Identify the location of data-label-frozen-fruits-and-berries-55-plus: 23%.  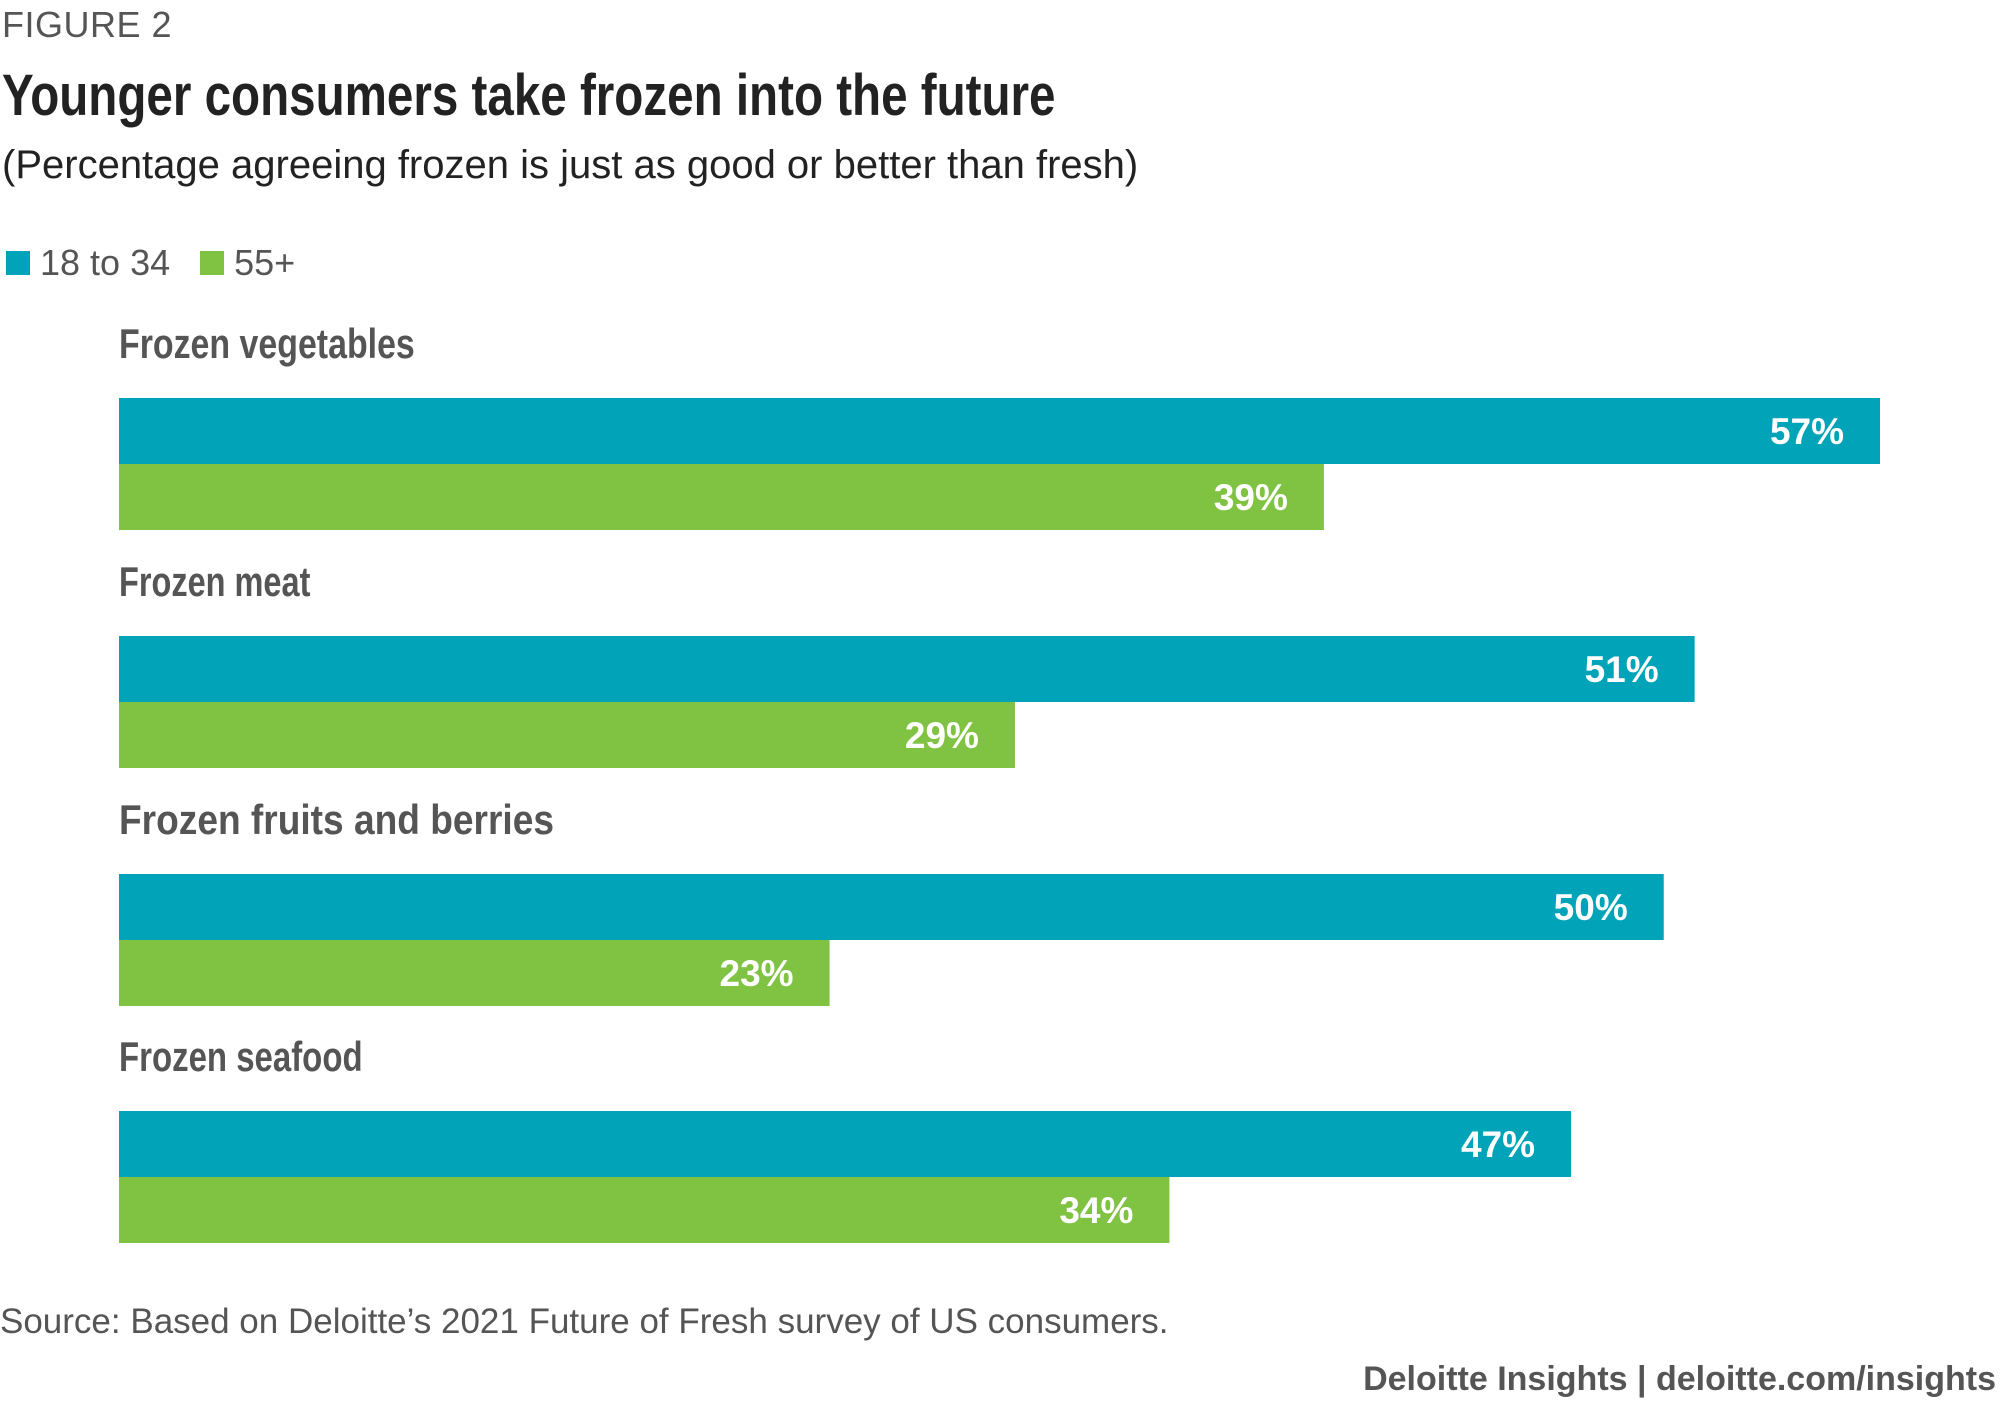
(757, 973).